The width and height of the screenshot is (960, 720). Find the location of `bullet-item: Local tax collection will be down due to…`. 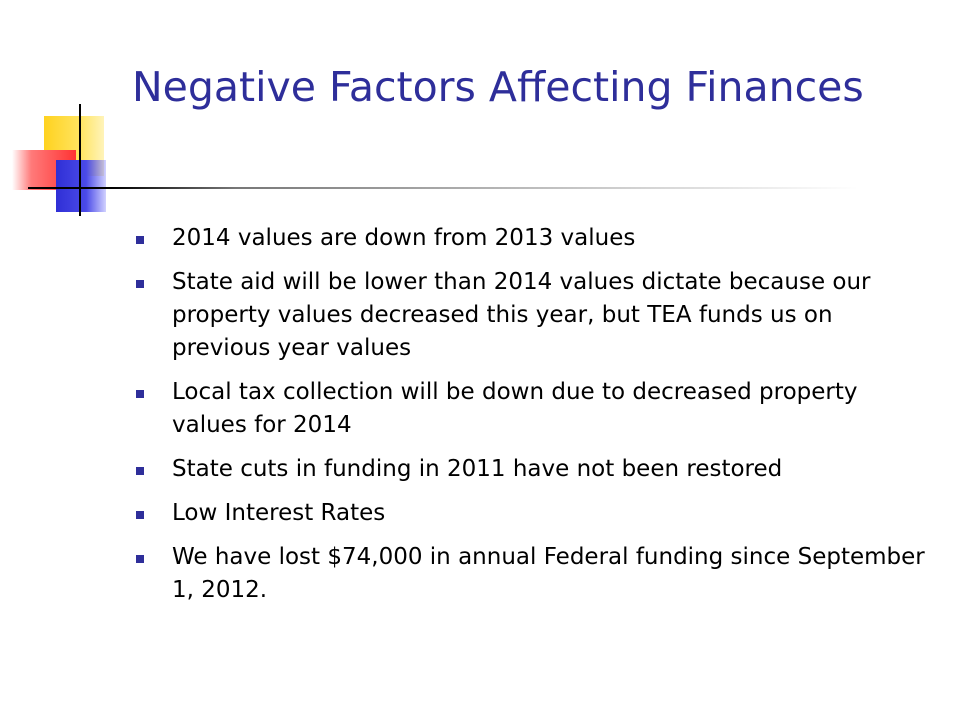

bullet-item: Local tax collection will be down due to… is located at coordinates (534, 409).